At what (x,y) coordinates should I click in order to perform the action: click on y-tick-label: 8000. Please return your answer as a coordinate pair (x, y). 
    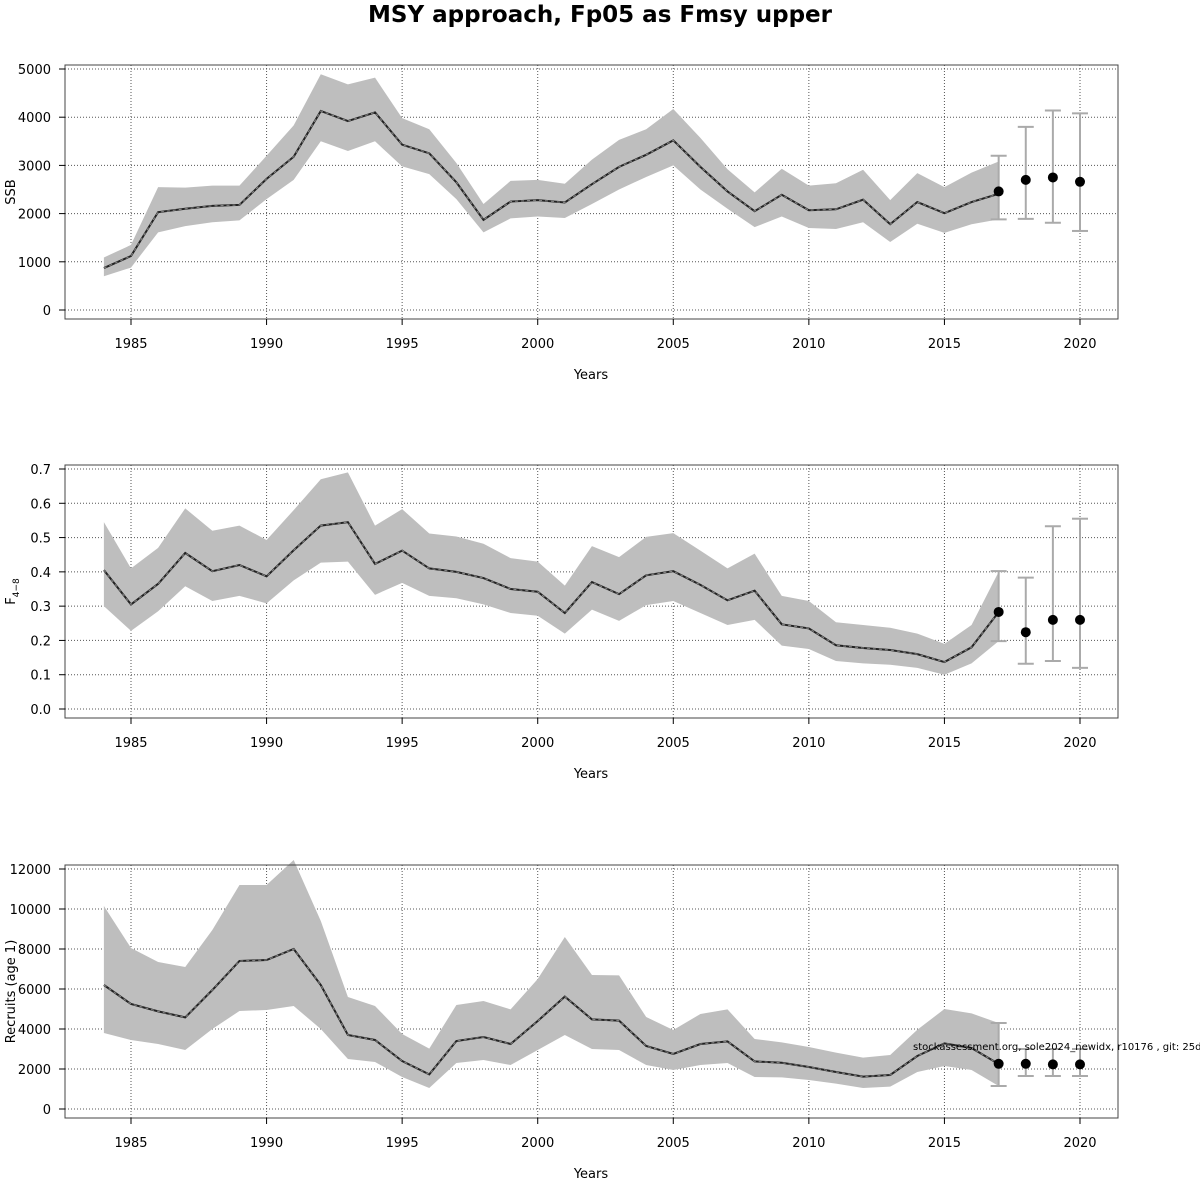
    Looking at the image, I should click on (34, 950).